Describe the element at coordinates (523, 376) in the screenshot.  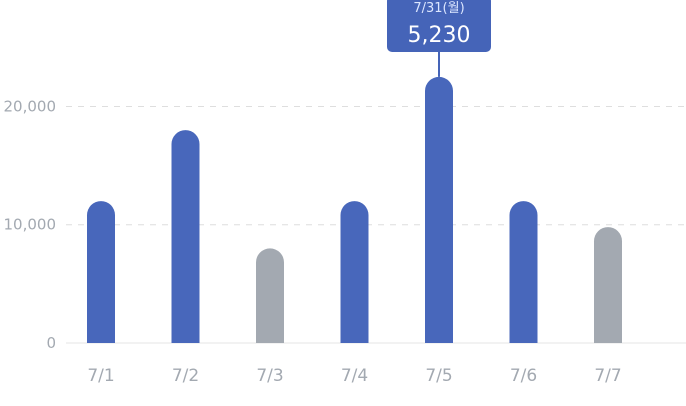
I see `x-tick-label: 7/6` at that location.